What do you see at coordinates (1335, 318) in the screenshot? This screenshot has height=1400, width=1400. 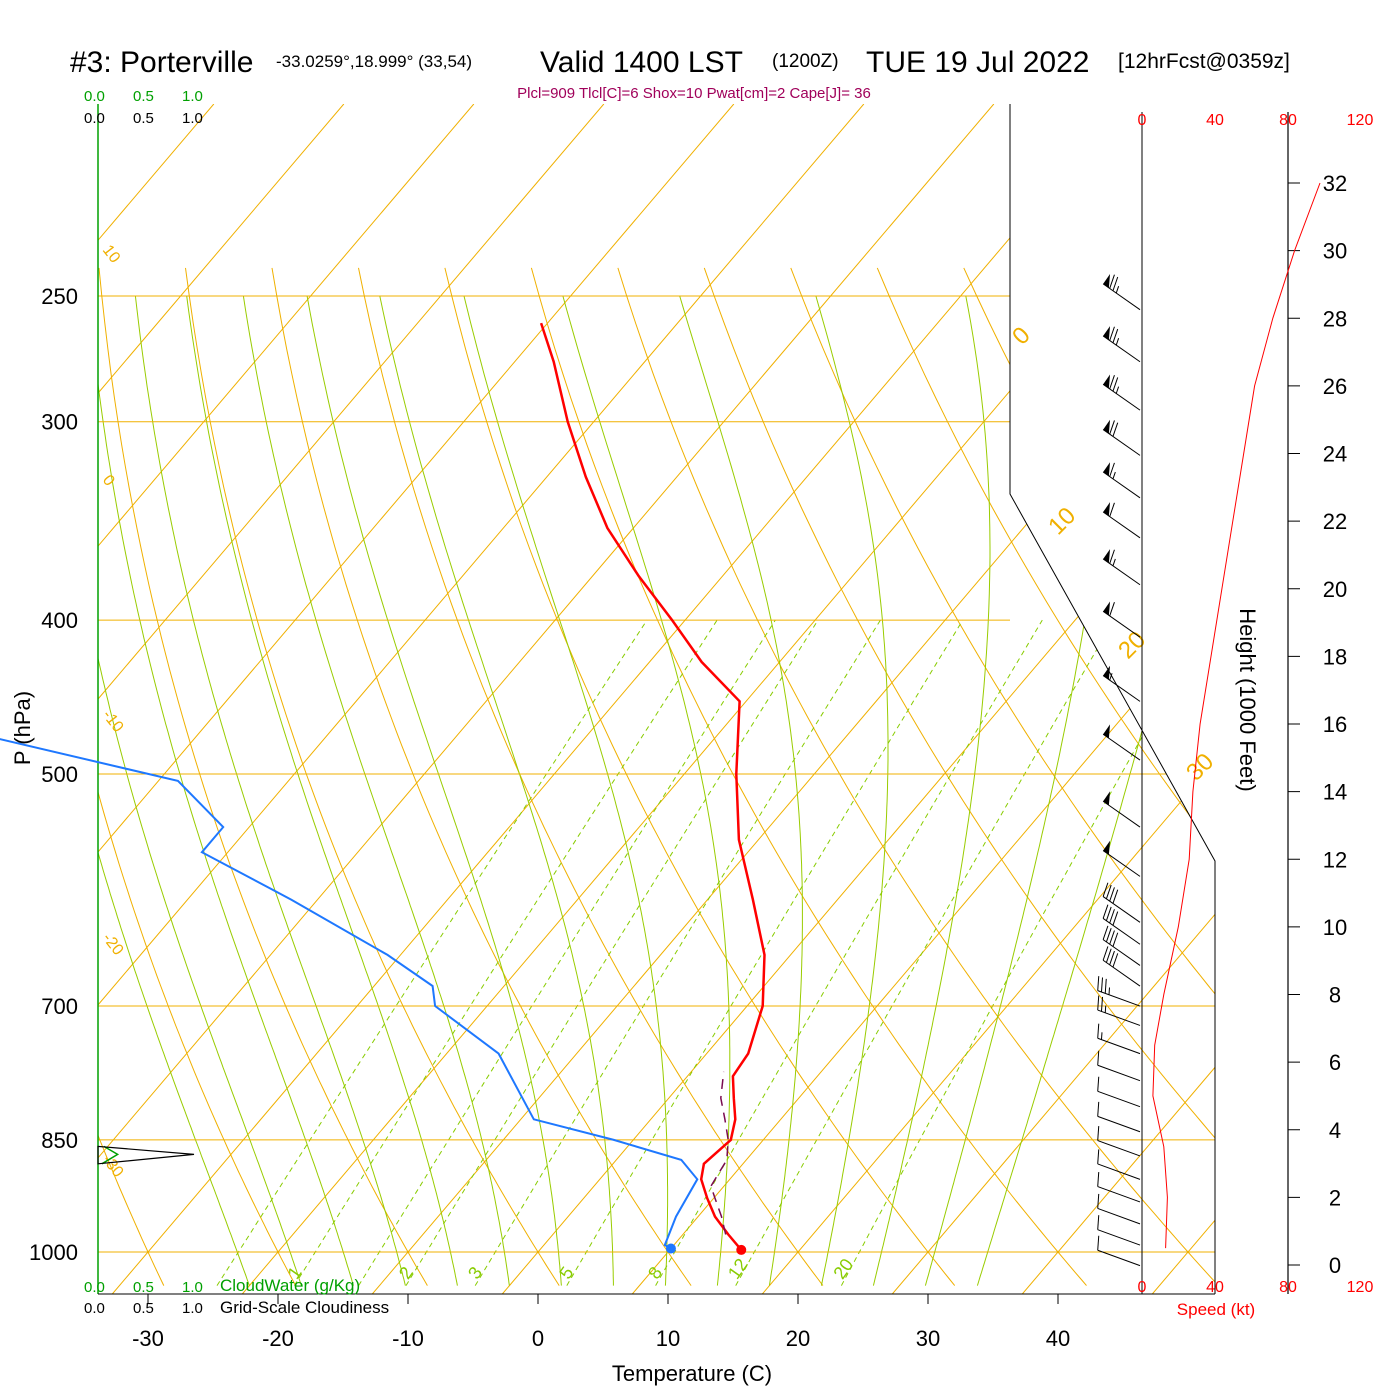 I see `height-tick-label: 28` at bounding box center [1335, 318].